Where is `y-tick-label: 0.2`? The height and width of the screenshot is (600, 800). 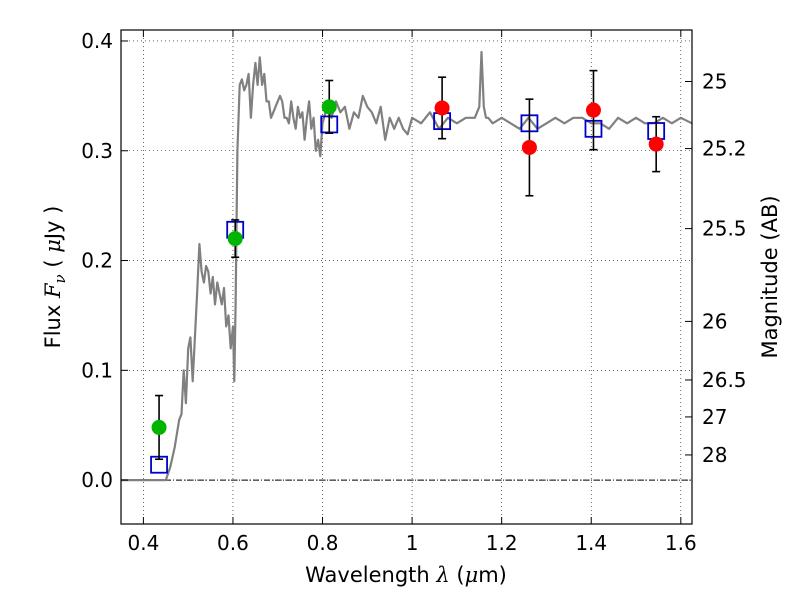 y-tick-label: 0.2 is located at coordinates (97, 261).